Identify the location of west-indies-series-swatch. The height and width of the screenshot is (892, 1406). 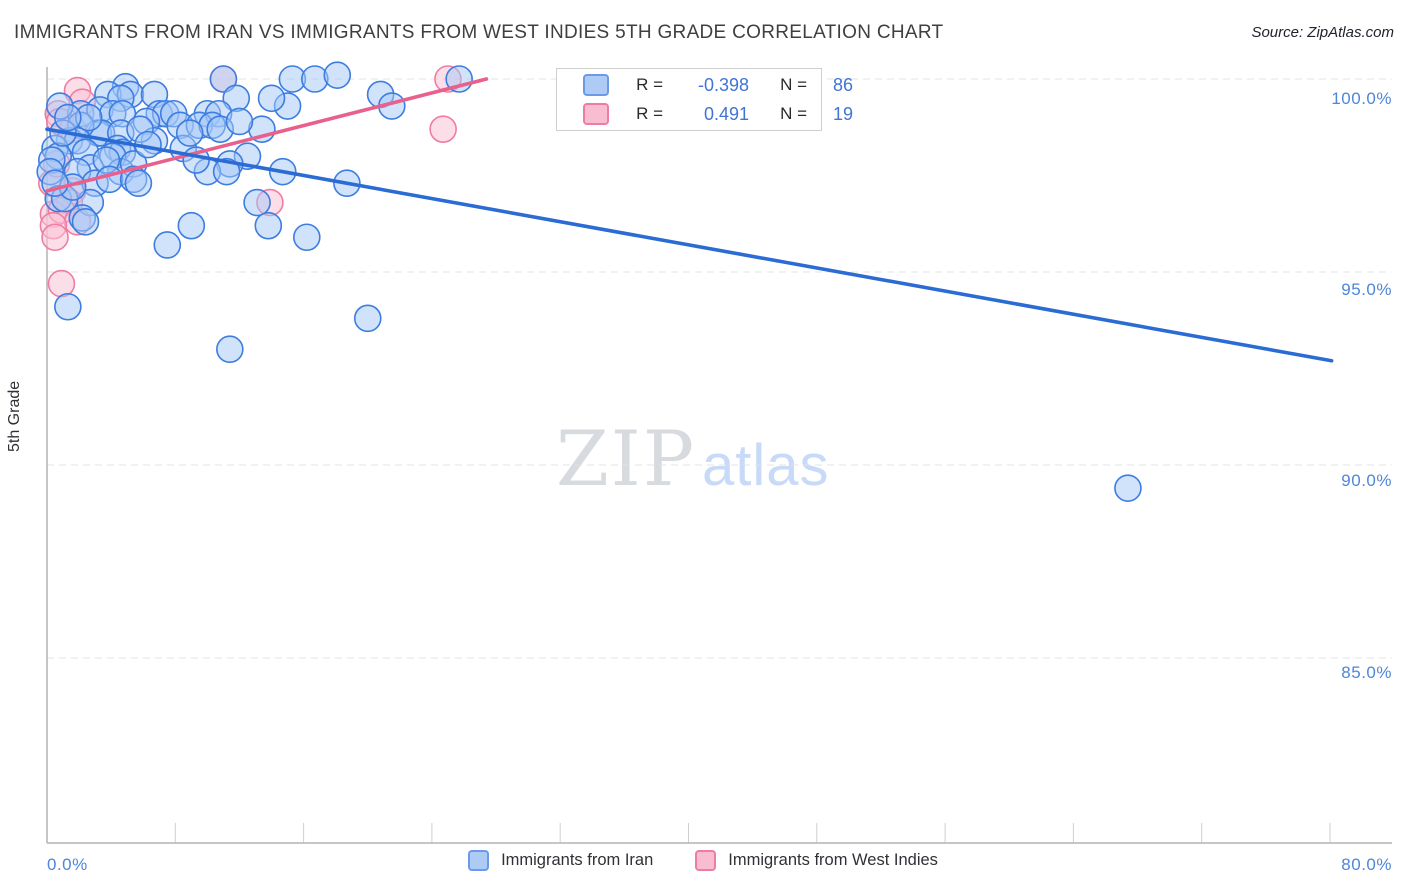
(596, 114).